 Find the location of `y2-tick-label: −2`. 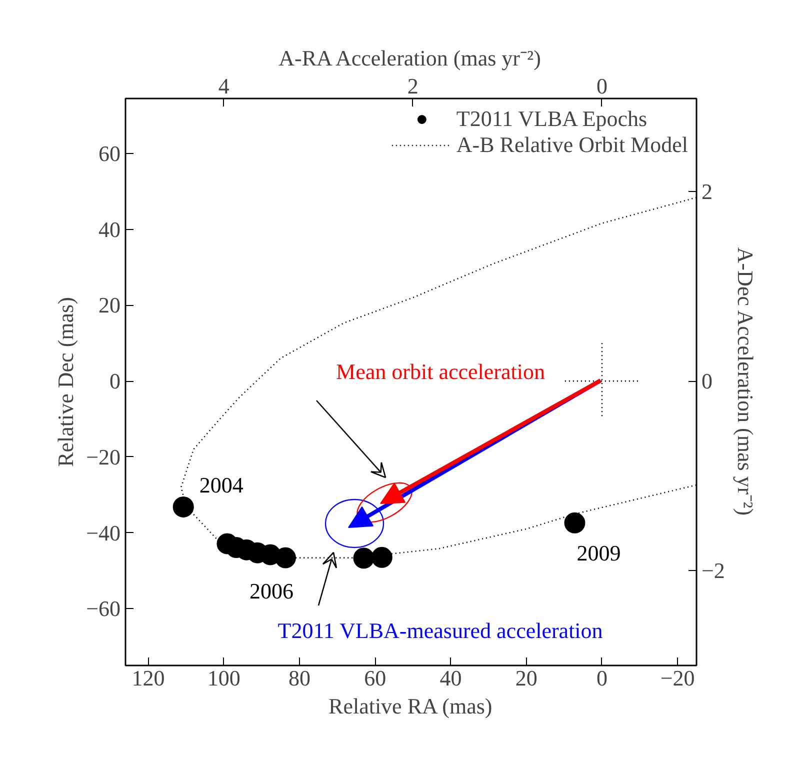

y2-tick-label: −2 is located at coordinates (713, 571).